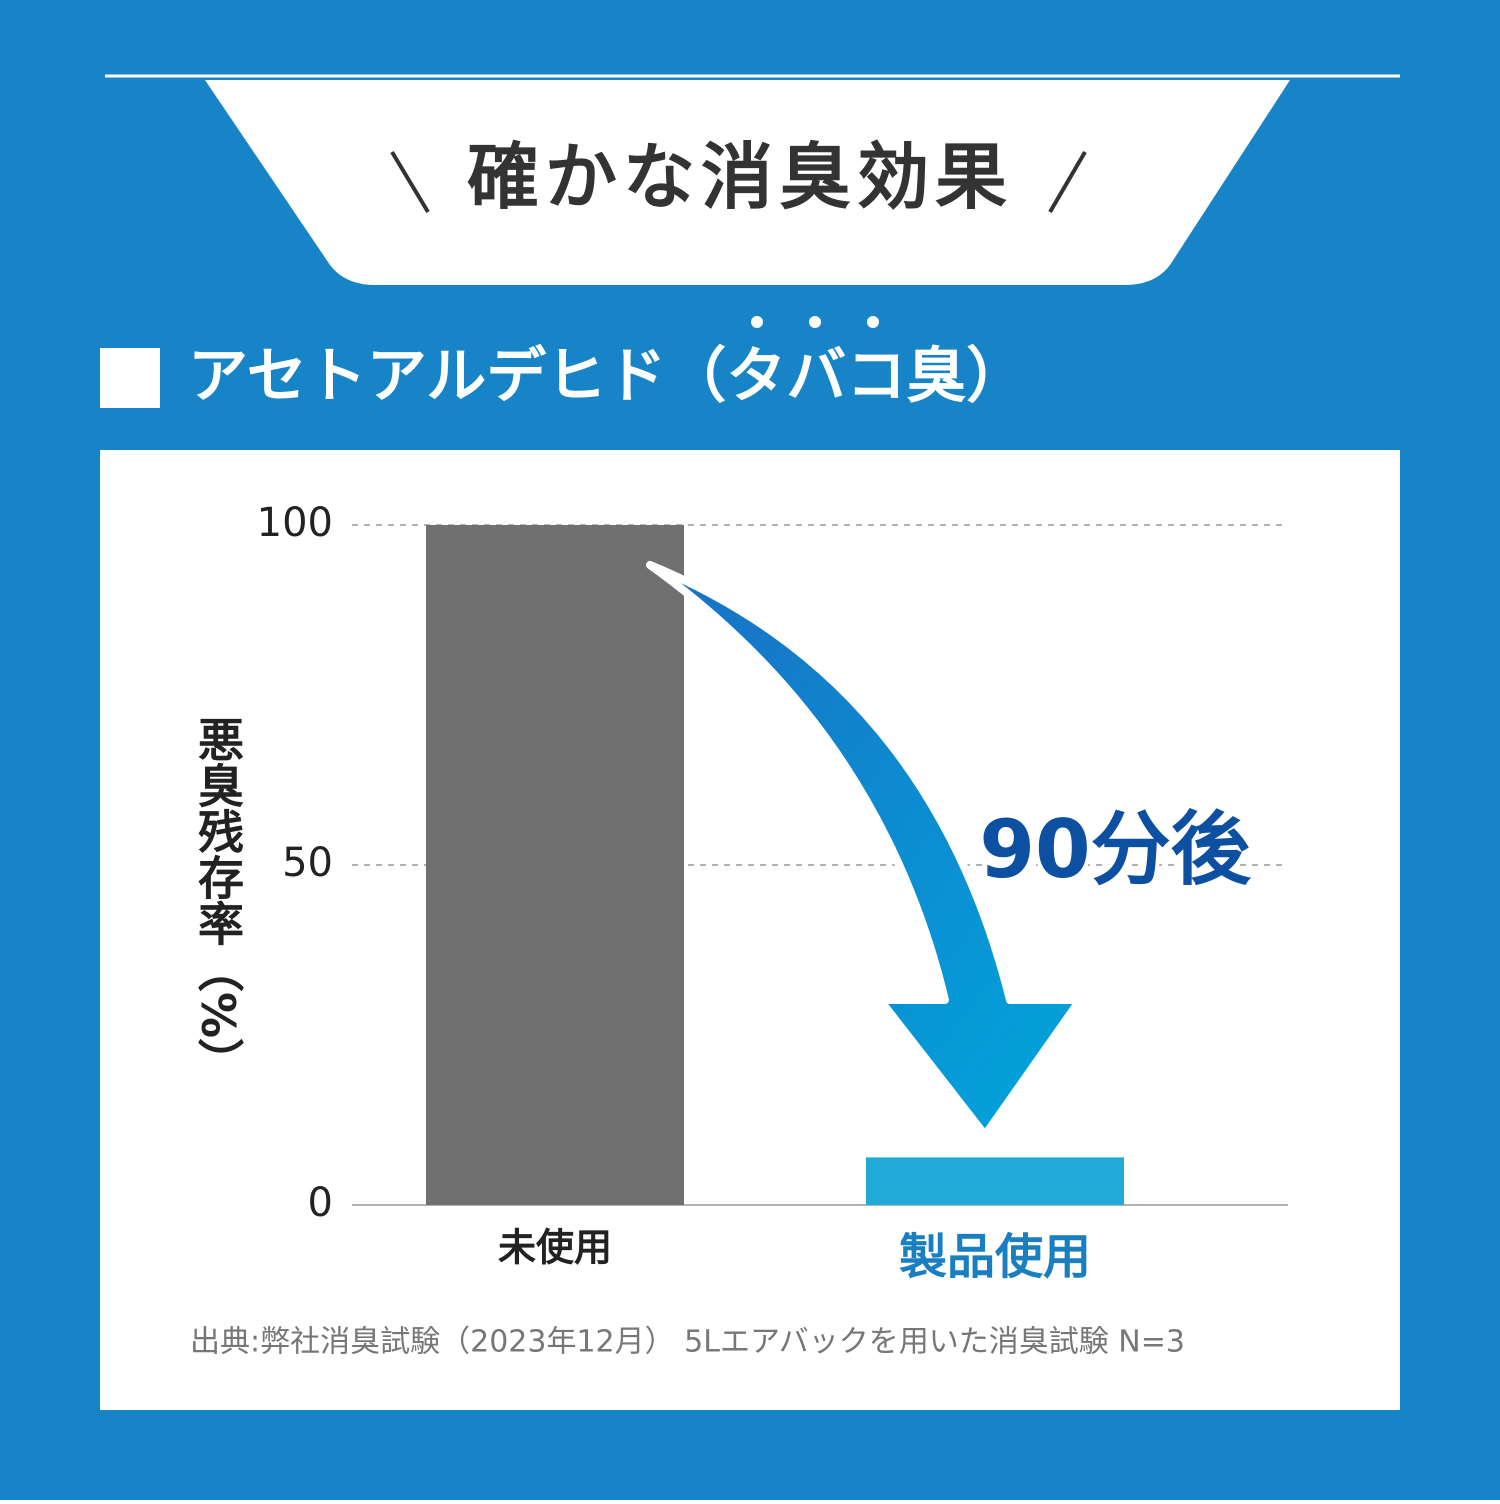 This screenshot has width=1500, height=1504. What do you see at coordinates (607, 377) in the screenshot?
I see `chart-subtitle: アセトアルデヒド（タバコ臭）` at bounding box center [607, 377].